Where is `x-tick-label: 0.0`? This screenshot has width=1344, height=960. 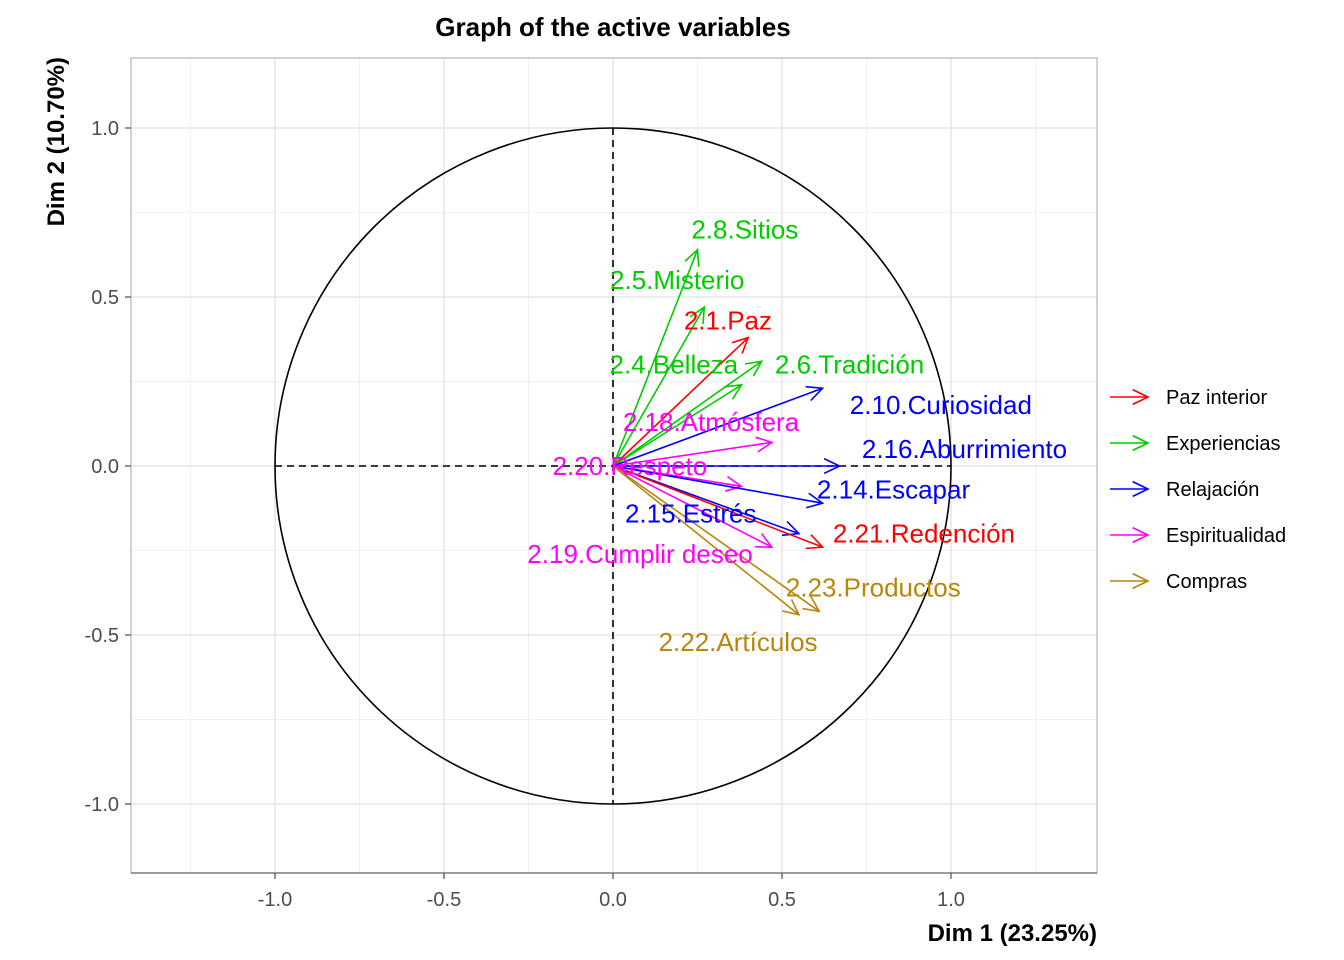 x-tick-label: 0.0 is located at coordinates (613, 900).